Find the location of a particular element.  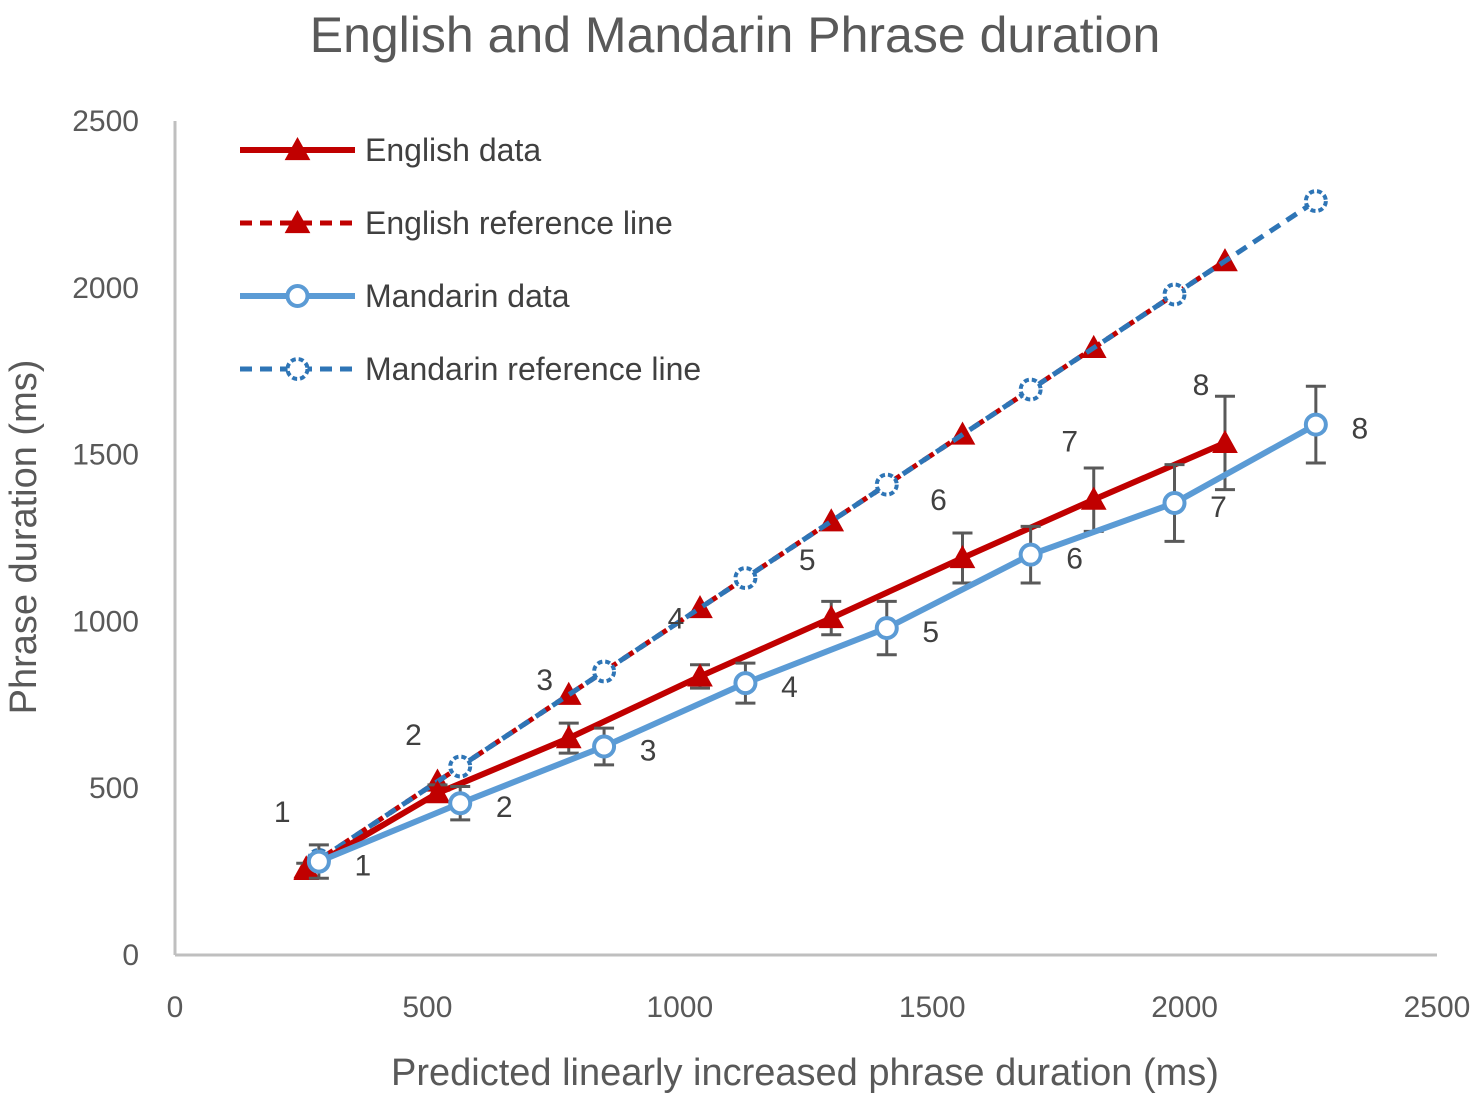

legend-label: English reference line is located at coordinates (519, 223).